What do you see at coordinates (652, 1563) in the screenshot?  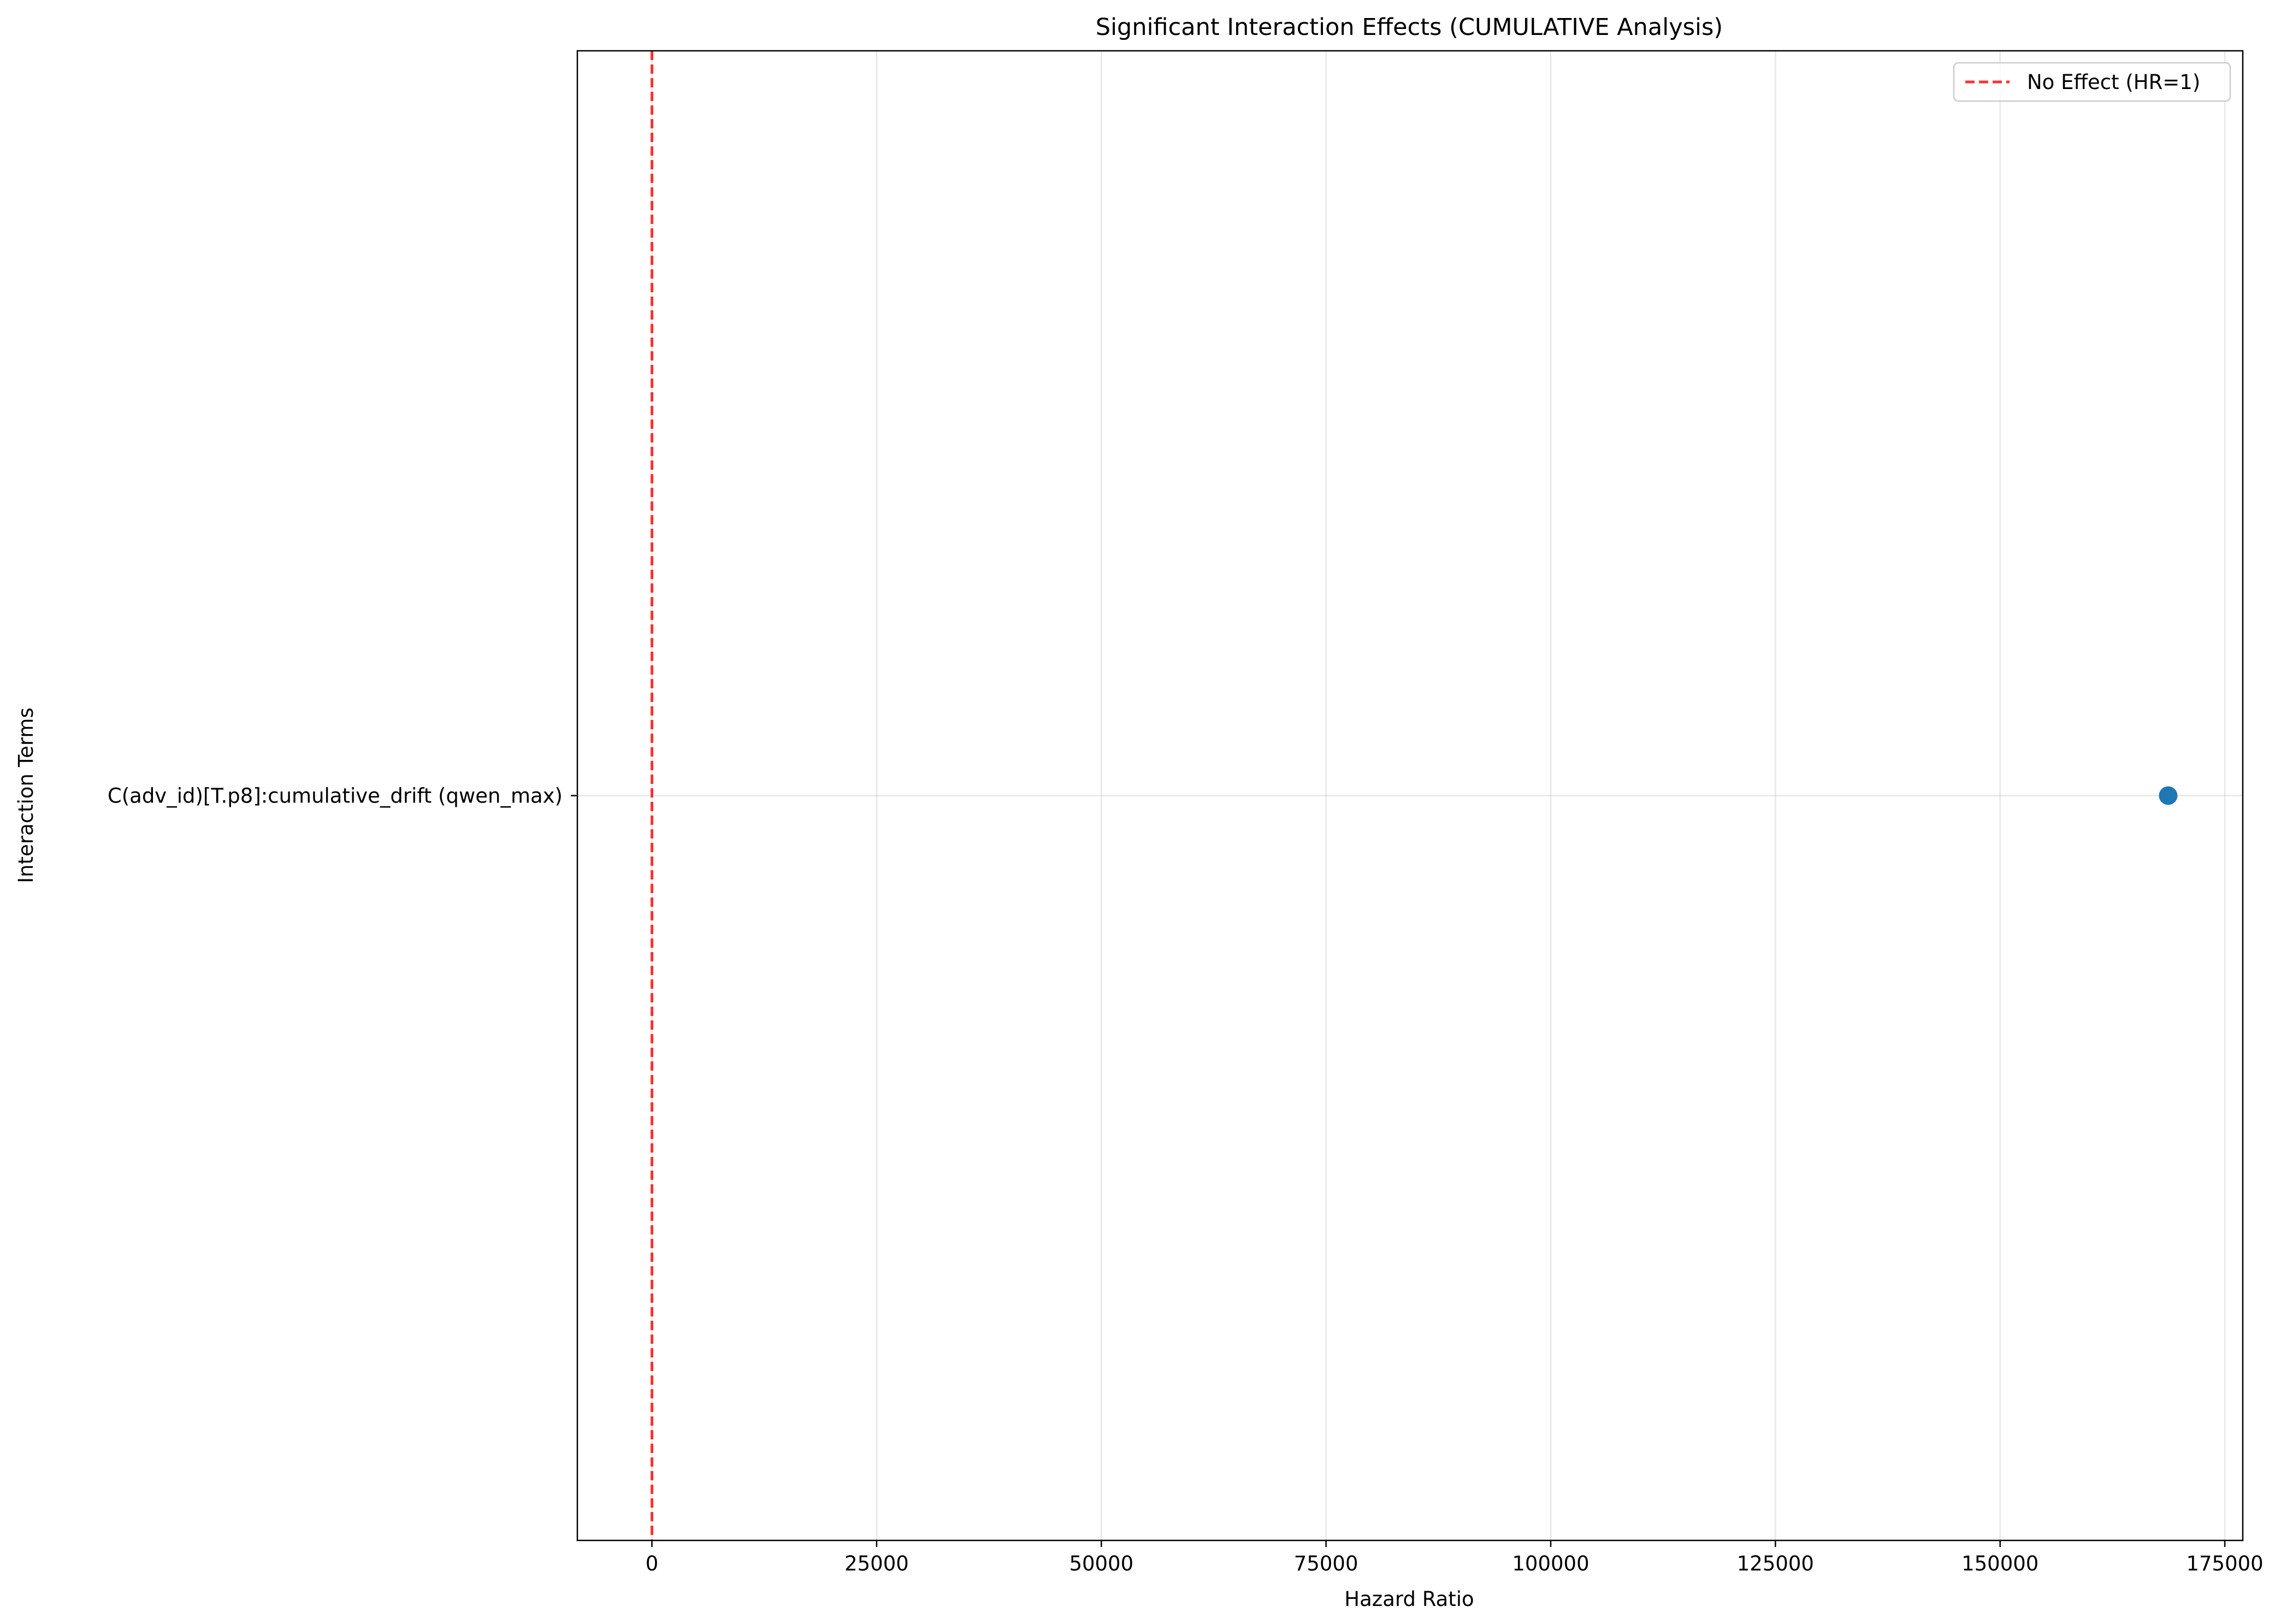 I see `x-tick-label: 0` at bounding box center [652, 1563].